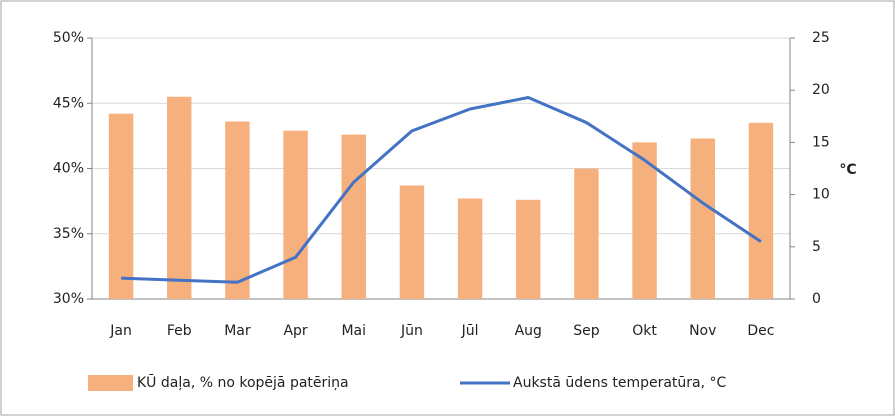 Image resolution: width=895 pixels, height=420 pixels. What do you see at coordinates (110, 383) in the screenshot?
I see `legend-swatch` at bounding box center [110, 383].